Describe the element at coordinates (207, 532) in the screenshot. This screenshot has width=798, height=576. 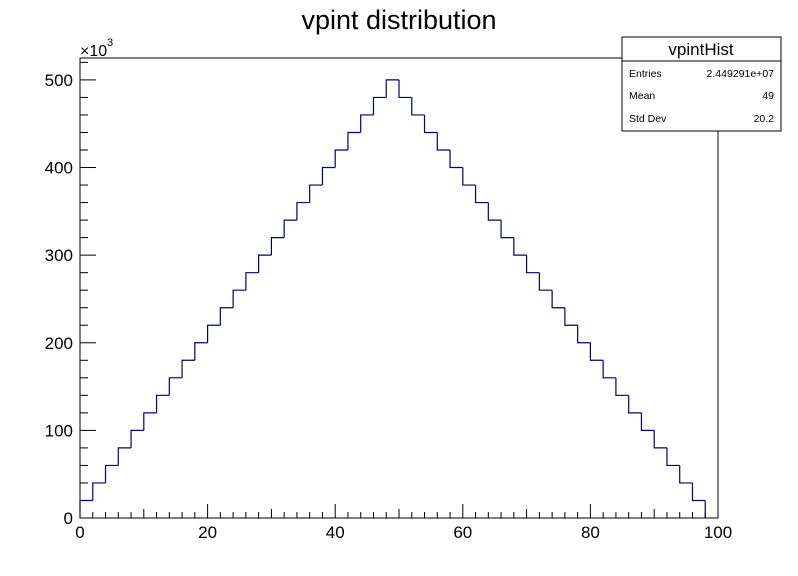
I see `x-tick-label: 20` at that location.